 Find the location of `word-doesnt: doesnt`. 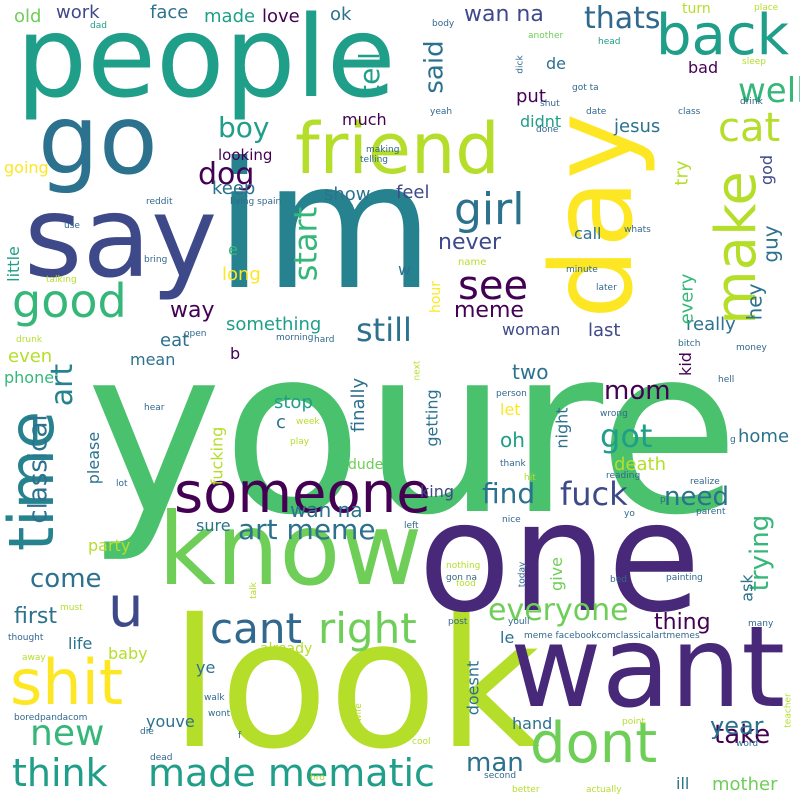

word-doesnt: doesnt is located at coordinates (473, 688).